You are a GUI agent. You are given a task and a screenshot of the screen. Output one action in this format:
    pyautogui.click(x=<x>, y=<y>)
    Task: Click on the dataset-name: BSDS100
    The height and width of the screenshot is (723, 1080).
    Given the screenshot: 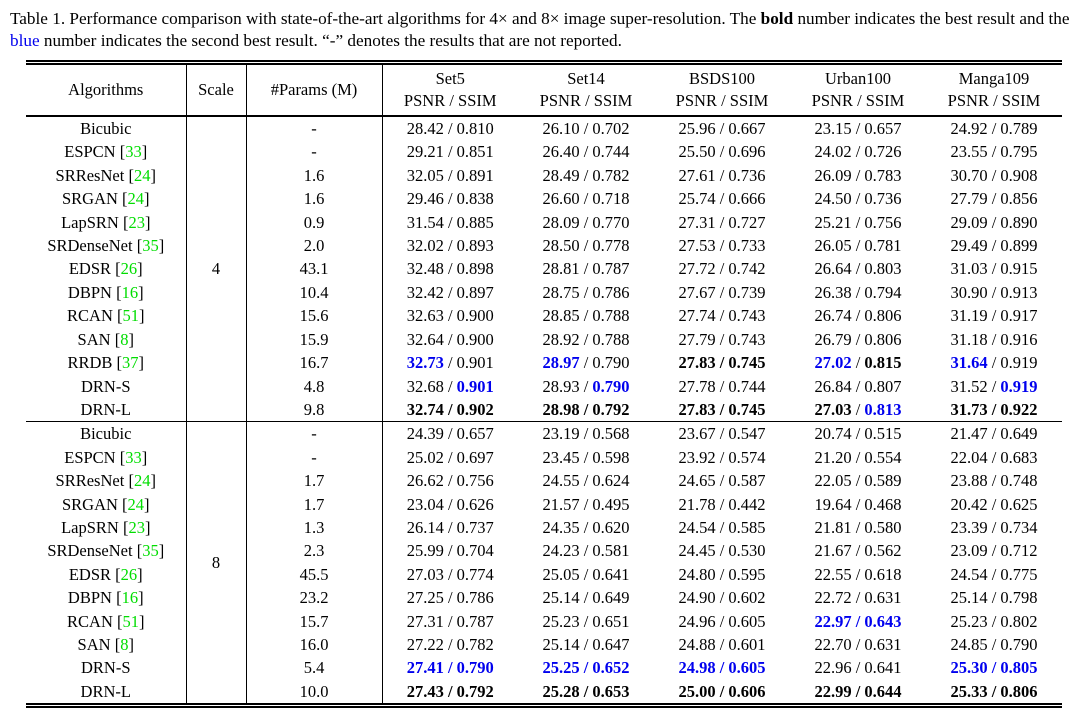 What is the action you would take?
    pyautogui.click(x=722, y=78)
    